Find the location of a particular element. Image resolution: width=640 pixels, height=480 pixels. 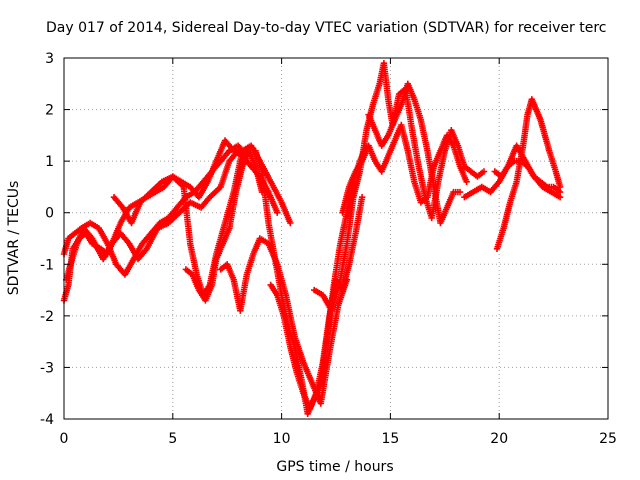

x-tick-label: 5 is located at coordinates (172, 439).